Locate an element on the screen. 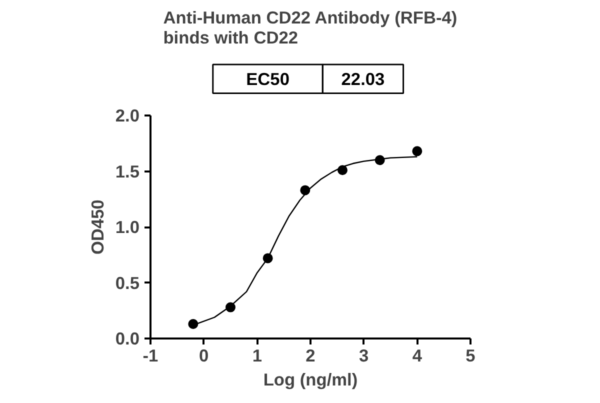  x-tick-label: 1 is located at coordinates (257, 356).